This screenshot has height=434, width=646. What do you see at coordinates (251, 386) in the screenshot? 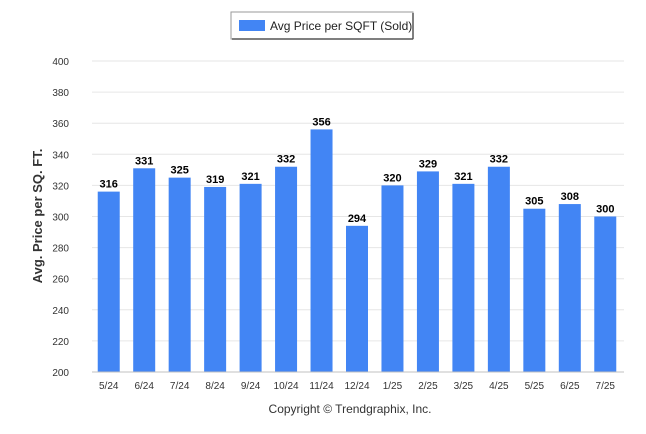
I see `x-tick-label: 9/24` at bounding box center [251, 386].